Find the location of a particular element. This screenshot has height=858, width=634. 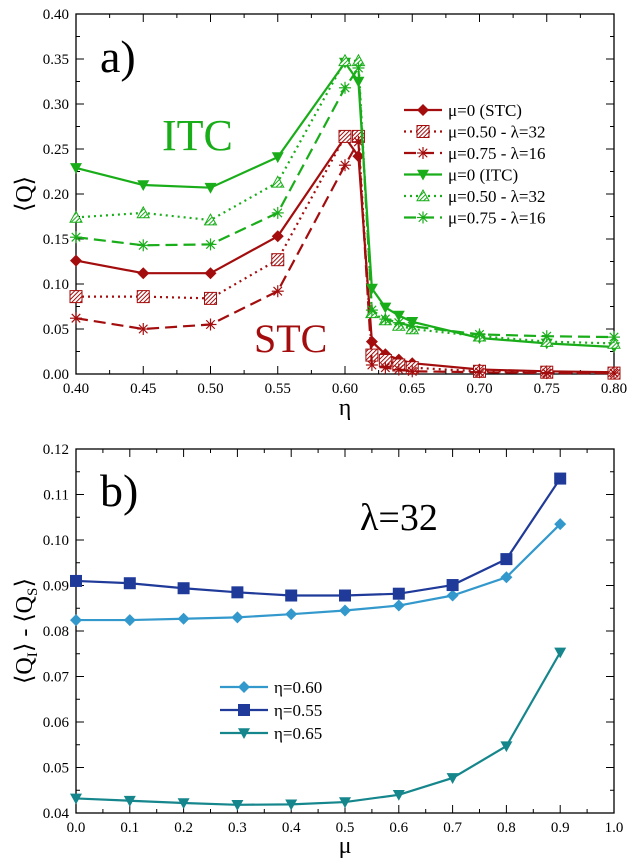

x-tick-label: 0.70 is located at coordinates (479, 389).